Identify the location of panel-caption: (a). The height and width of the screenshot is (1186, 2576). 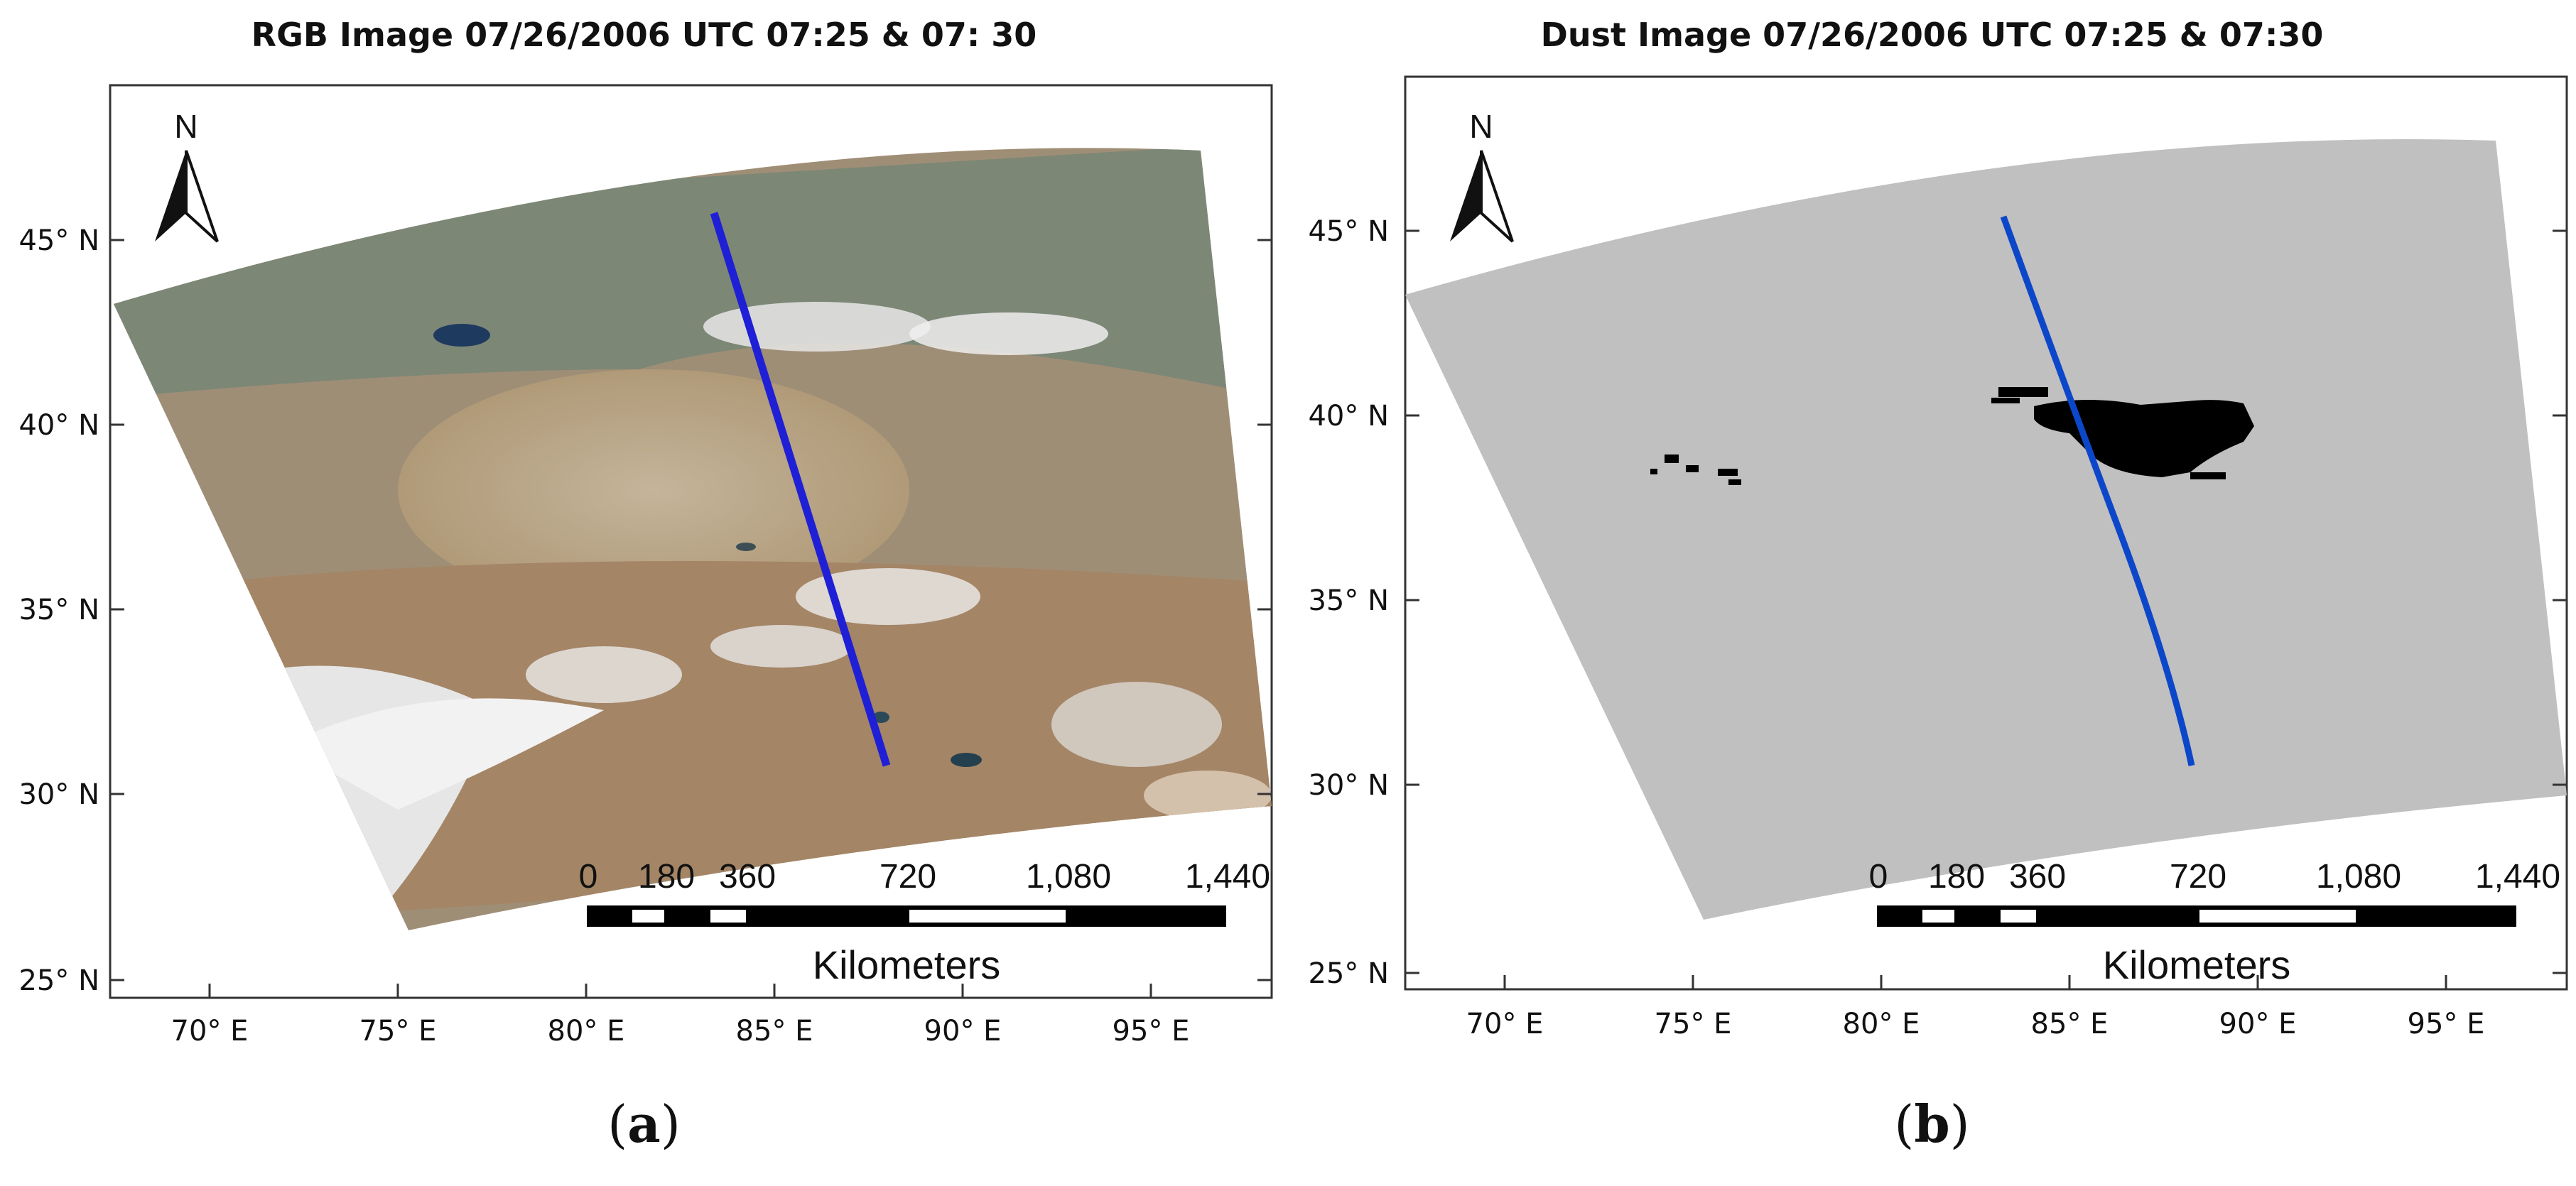
(644, 1124).